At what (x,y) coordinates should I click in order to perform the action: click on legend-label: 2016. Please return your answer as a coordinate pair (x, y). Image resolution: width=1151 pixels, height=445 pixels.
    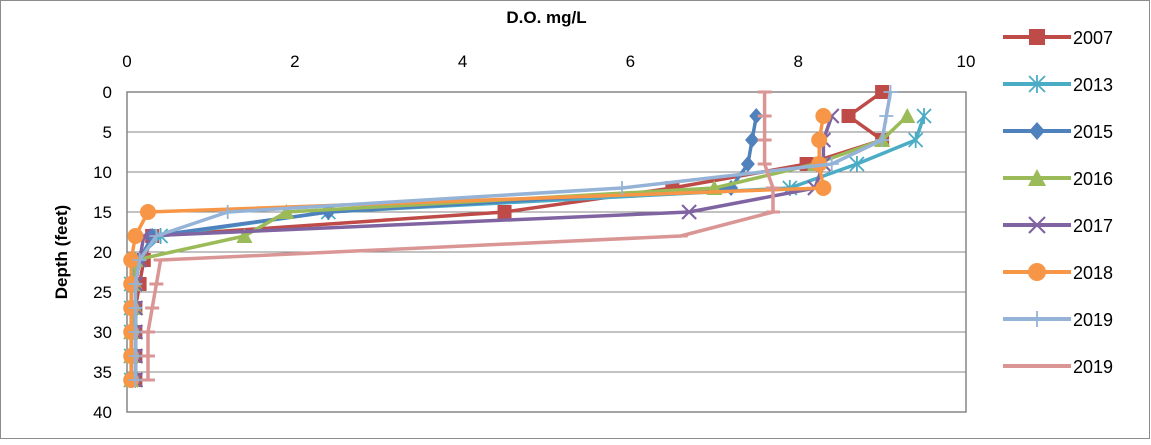
    Looking at the image, I should click on (1093, 179).